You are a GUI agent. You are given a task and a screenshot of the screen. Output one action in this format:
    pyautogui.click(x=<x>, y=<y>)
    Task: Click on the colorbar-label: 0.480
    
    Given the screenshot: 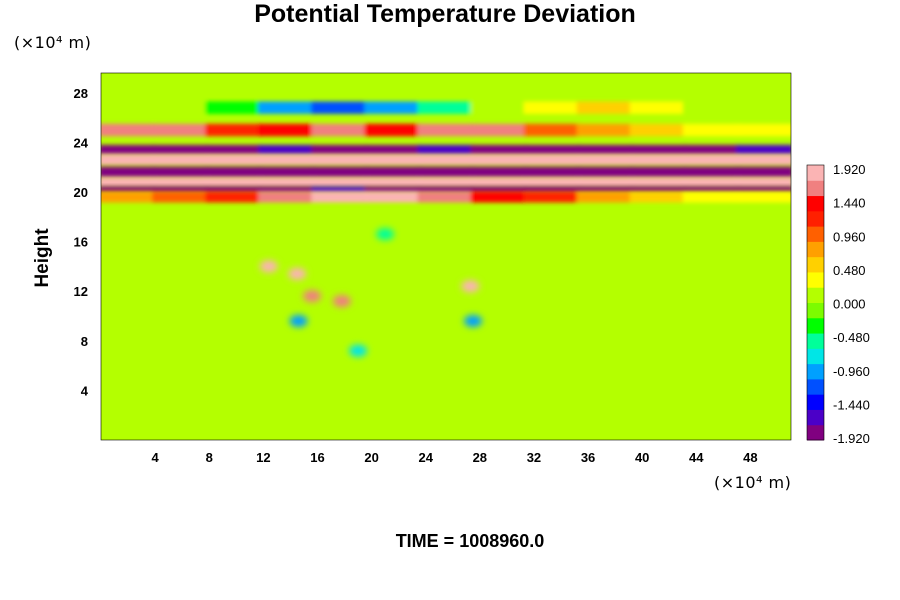 What is the action you would take?
    pyautogui.click(x=849, y=270)
    